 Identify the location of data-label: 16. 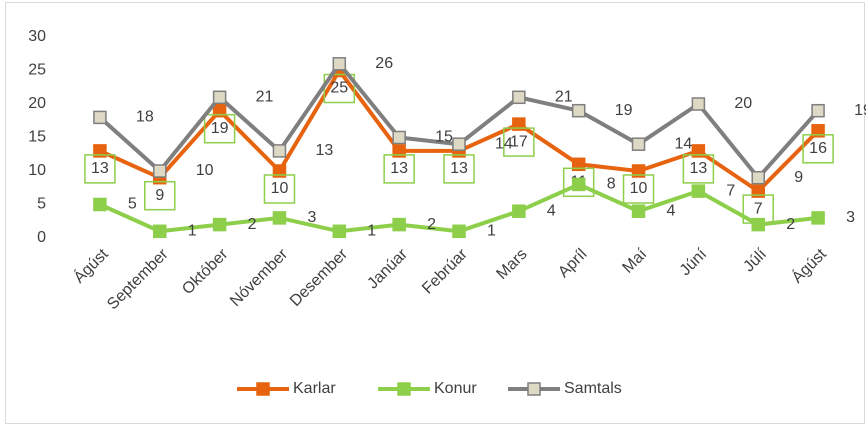
(818, 148).